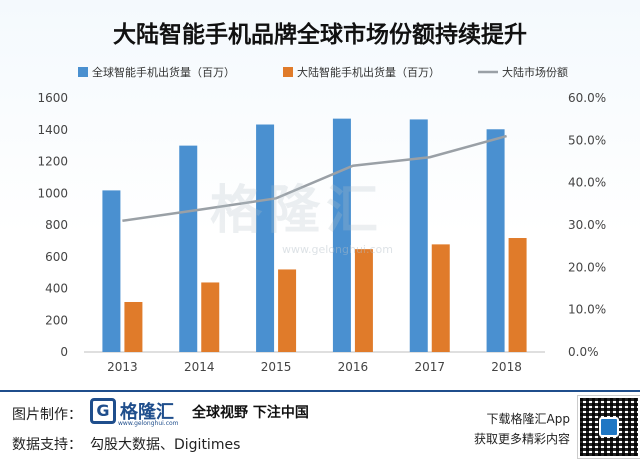  Describe the element at coordinates (56, 257) in the screenshot. I see `y-tick-label: 600` at that location.